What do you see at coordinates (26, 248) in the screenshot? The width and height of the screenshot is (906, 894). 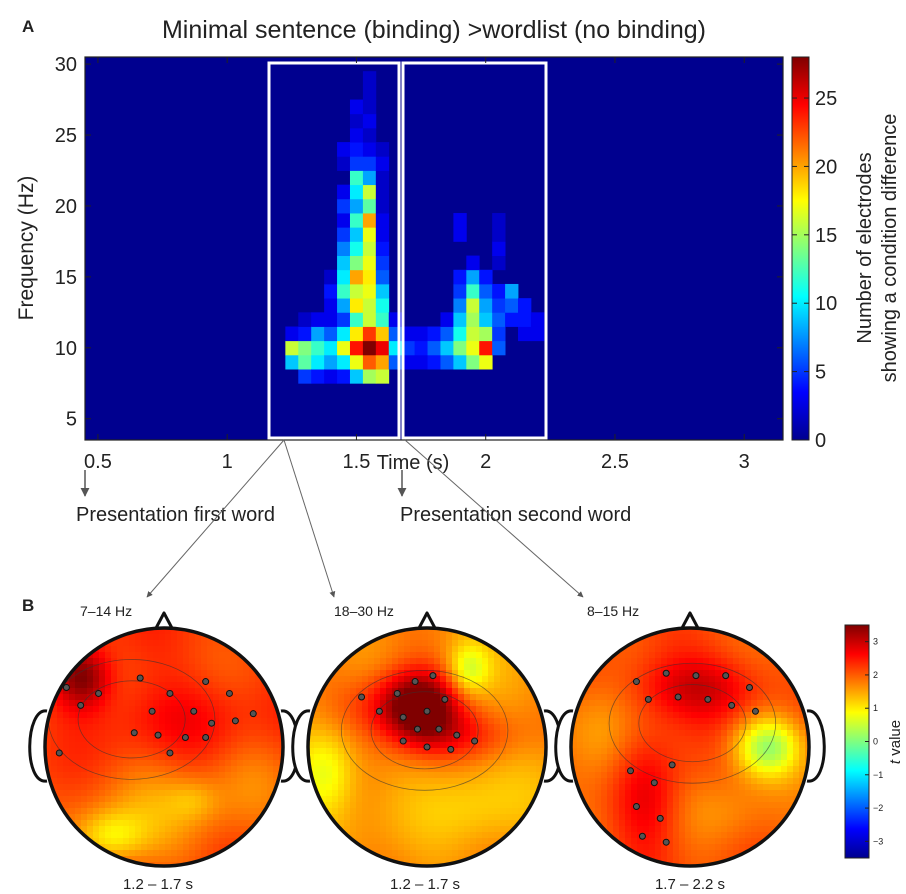 I see `y-axis-label: Frequency (Hz)` at bounding box center [26, 248].